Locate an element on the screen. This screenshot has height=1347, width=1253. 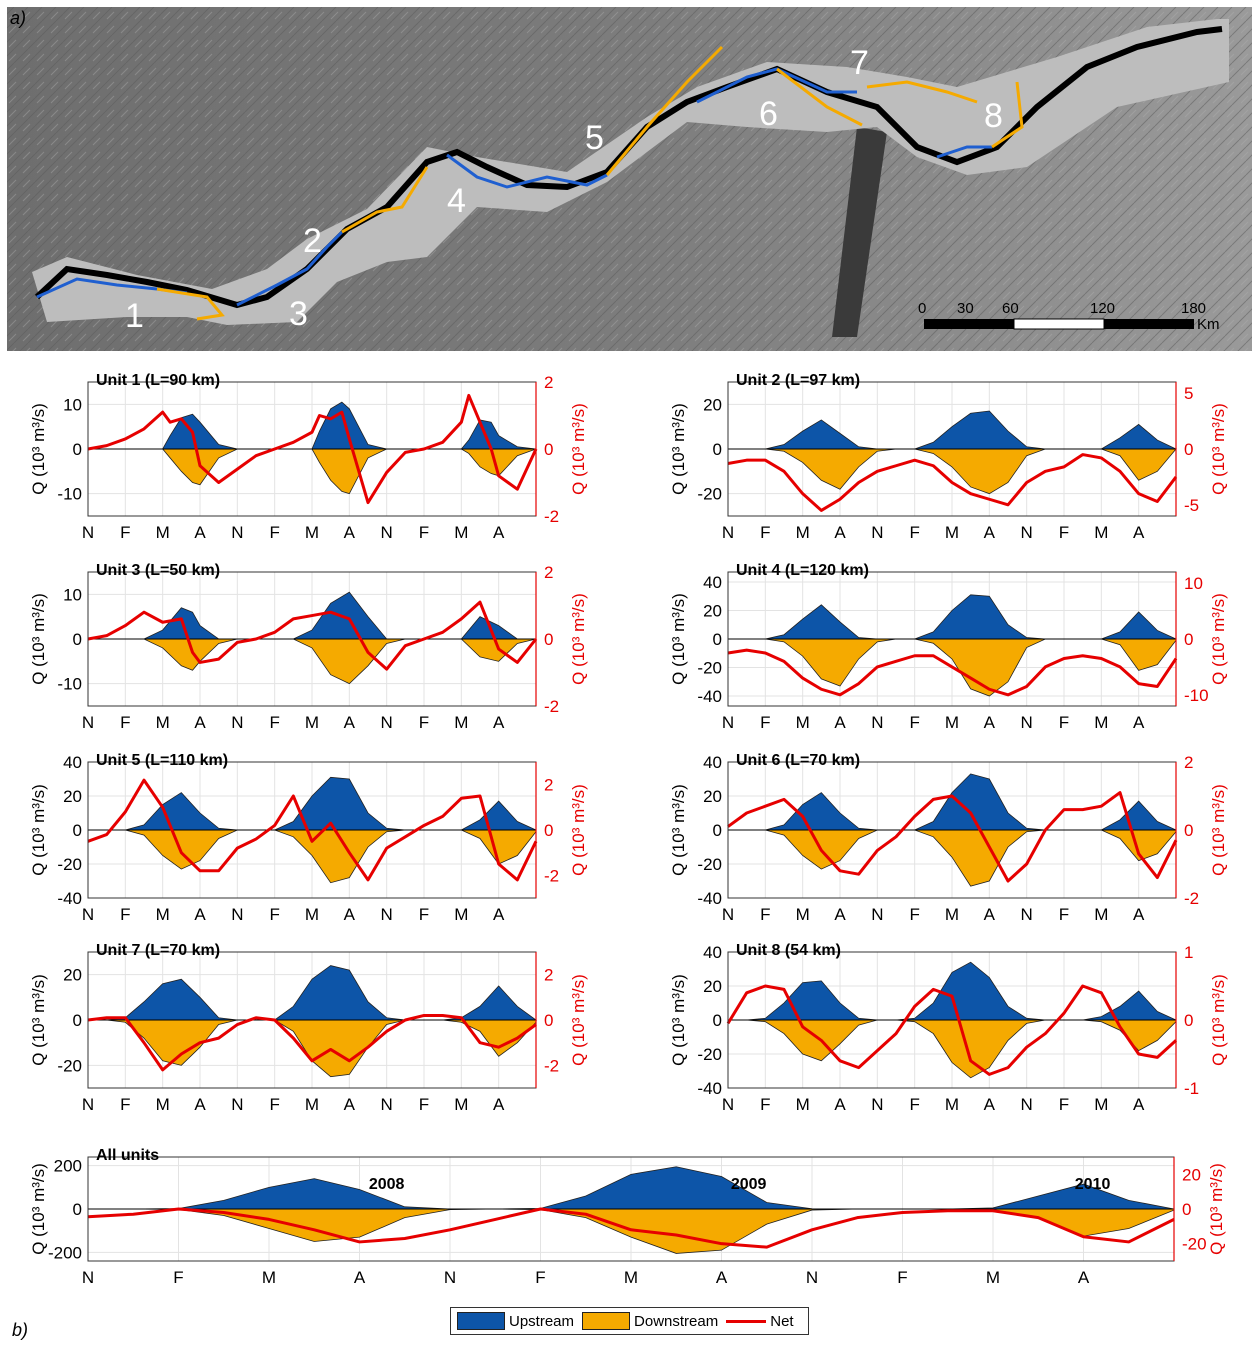
chart-title: Unit 6 (L=70 km) is located at coordinates (798, 760).